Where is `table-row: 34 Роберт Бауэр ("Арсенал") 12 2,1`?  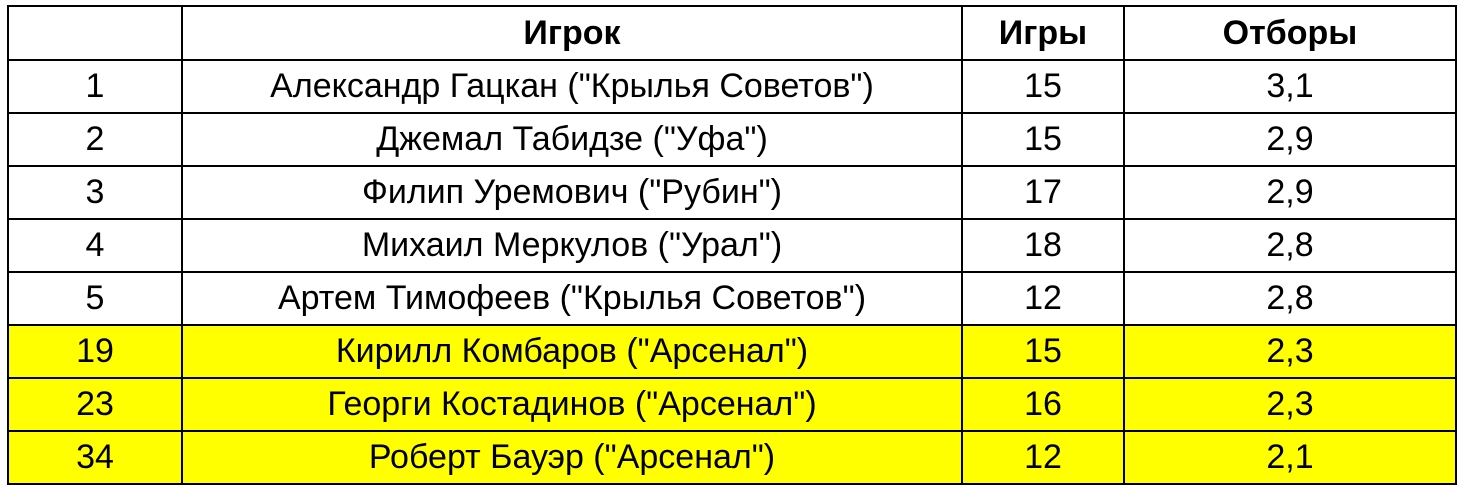
table-row: 34 Роберт Бауэр ("Арсенал") 12 2,1 is located at coordinates (732, 457).